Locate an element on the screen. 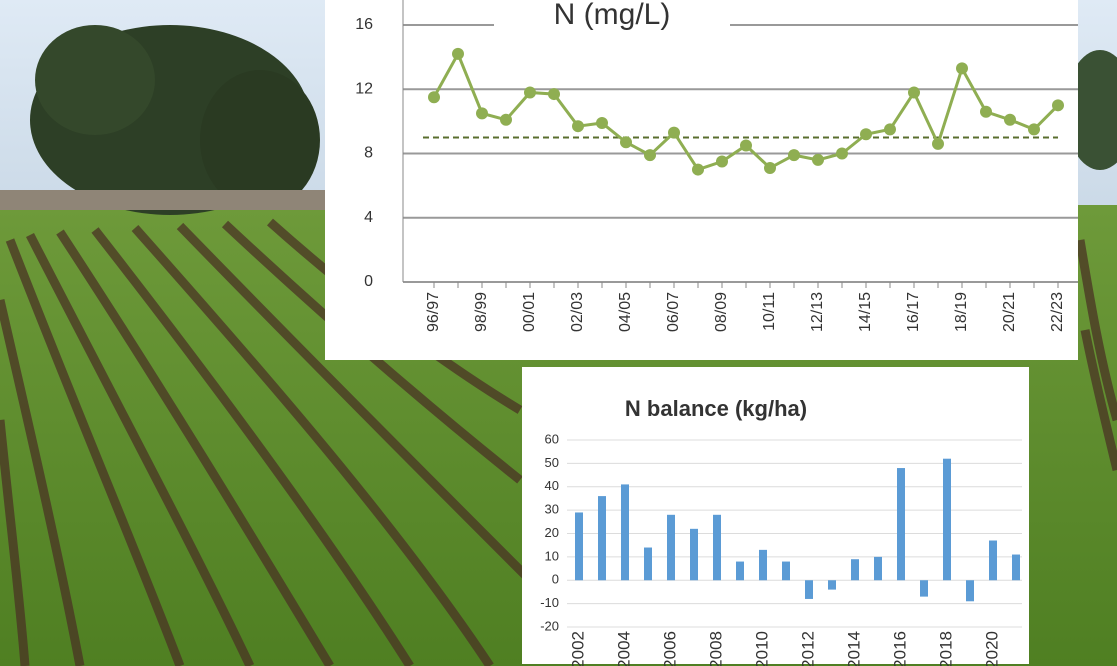 The height and width of the screenshot is (666, 1117). x-tick-label: 14/15 is located at coordinates (865, 312).